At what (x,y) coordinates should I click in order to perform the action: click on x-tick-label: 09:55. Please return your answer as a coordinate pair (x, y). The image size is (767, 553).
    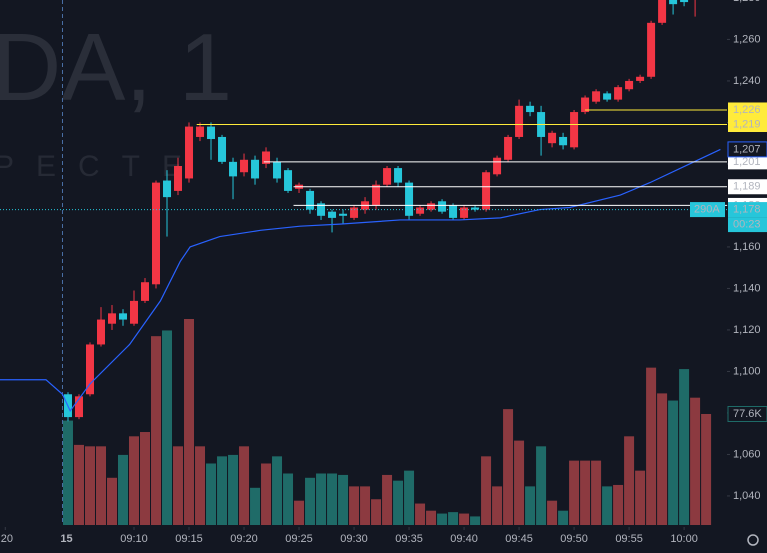
    Looking at the image, I should click on (629, 539).